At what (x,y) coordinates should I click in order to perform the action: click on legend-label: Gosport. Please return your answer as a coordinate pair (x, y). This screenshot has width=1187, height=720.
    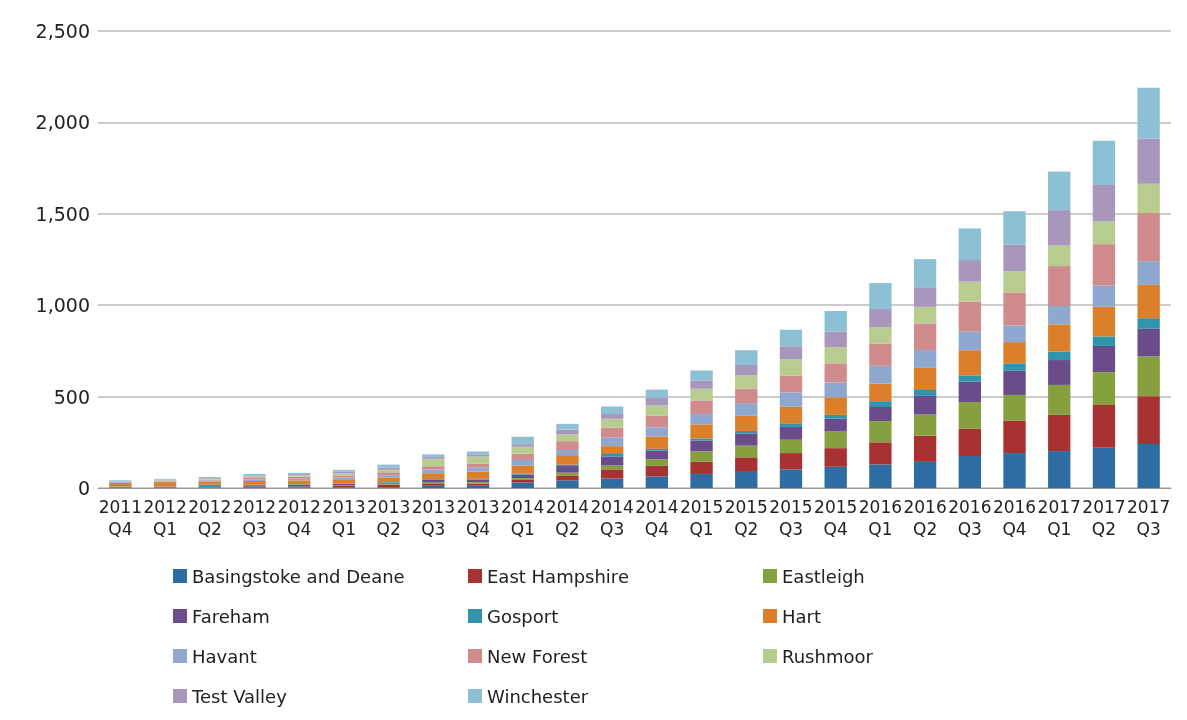
    Looking at the image, I should click on (523, 616).